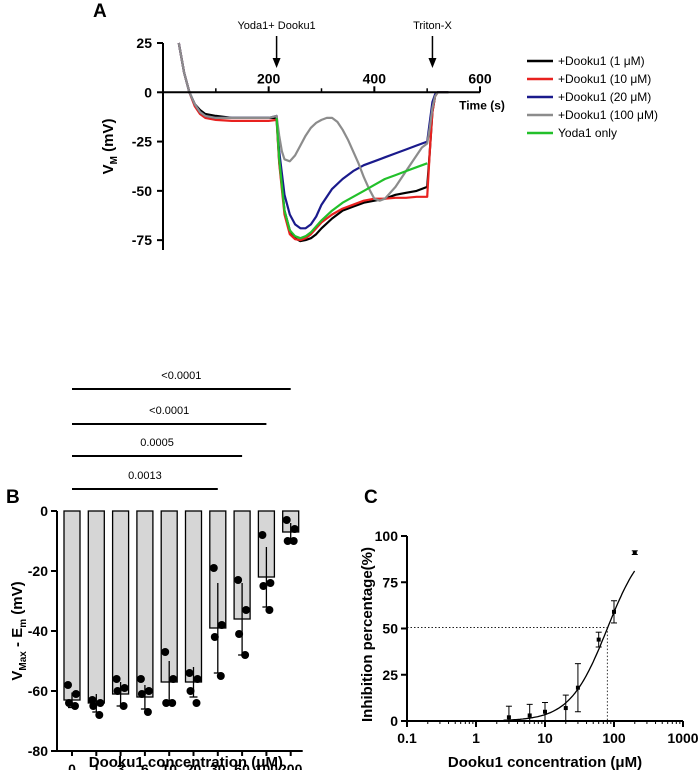 Image resolution: width=699 pixels, height=770 pixels. What do you see at coordinates (13, 497) in the screenshot?
I see `panel-b-letter: B` at bounding box center [13, 497].